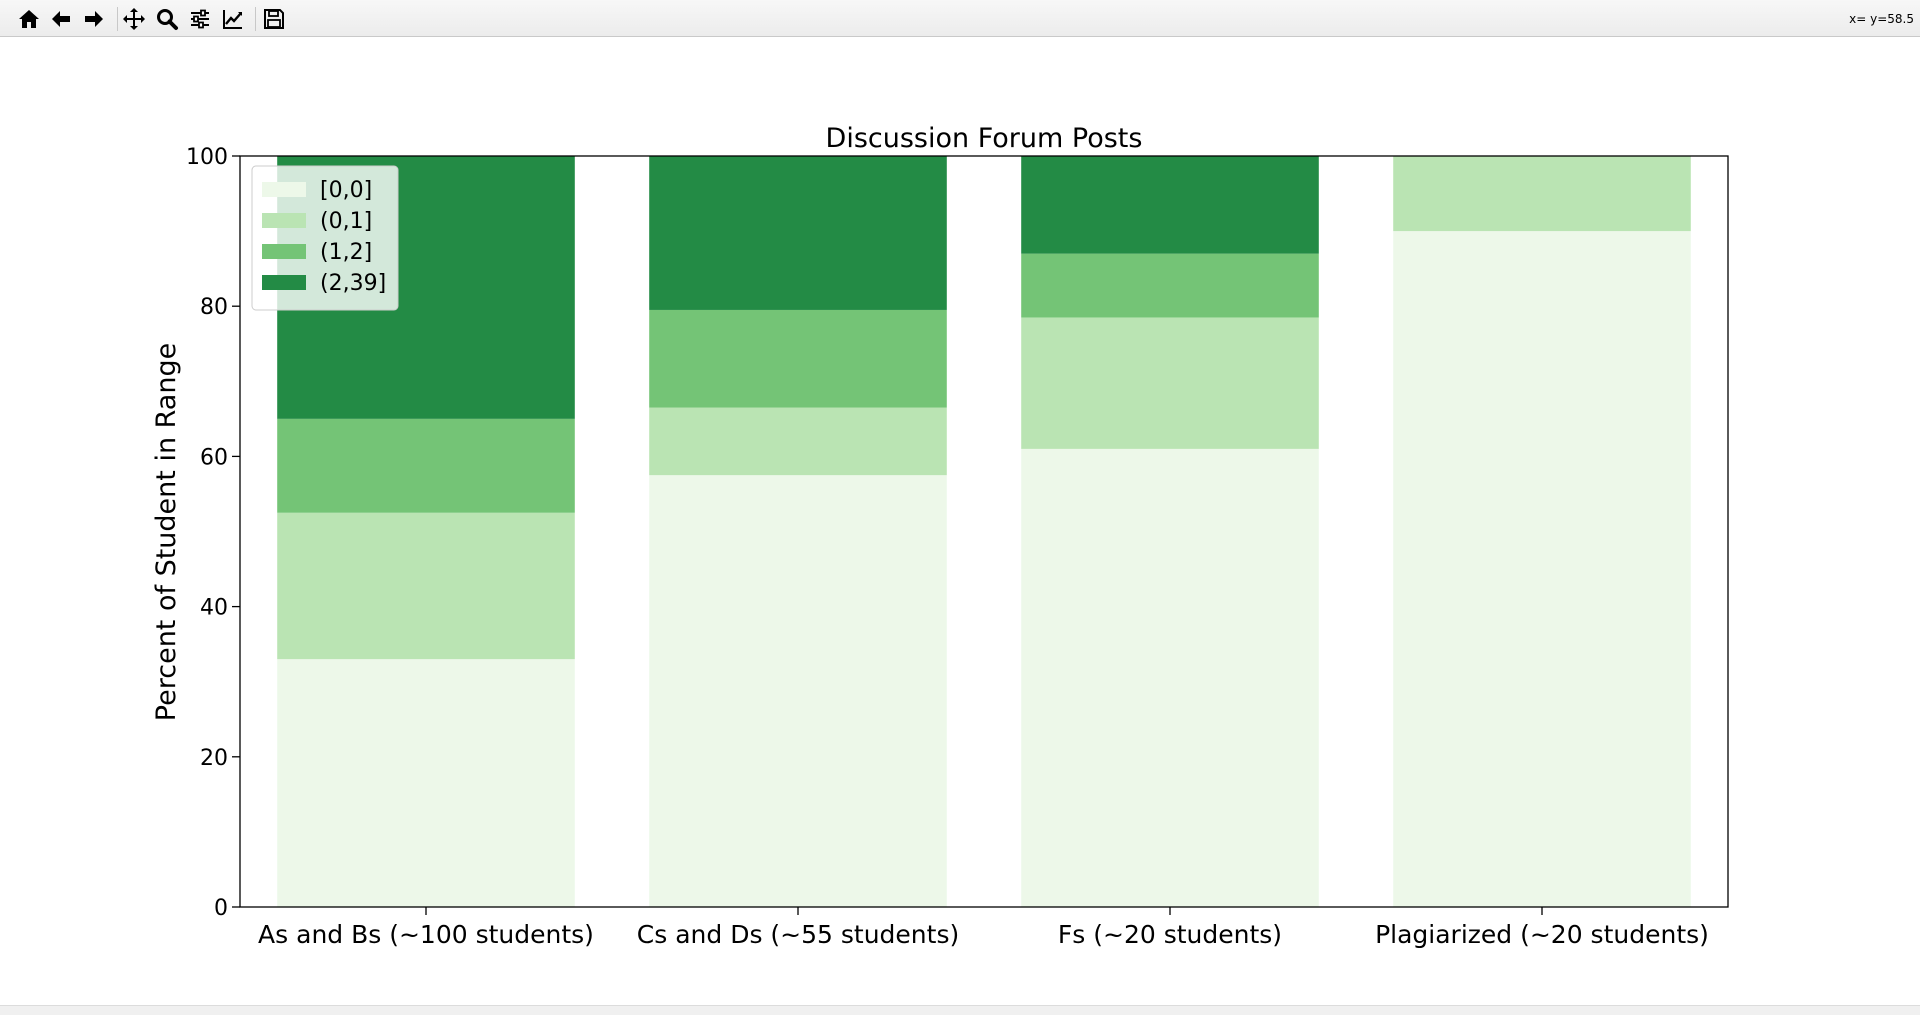 This screenshot has width=1920, height=1015. What do you see at coordinates (274, 19) in the screenshot?
I see `save-figure-icon` at bounding box center [274, 19].